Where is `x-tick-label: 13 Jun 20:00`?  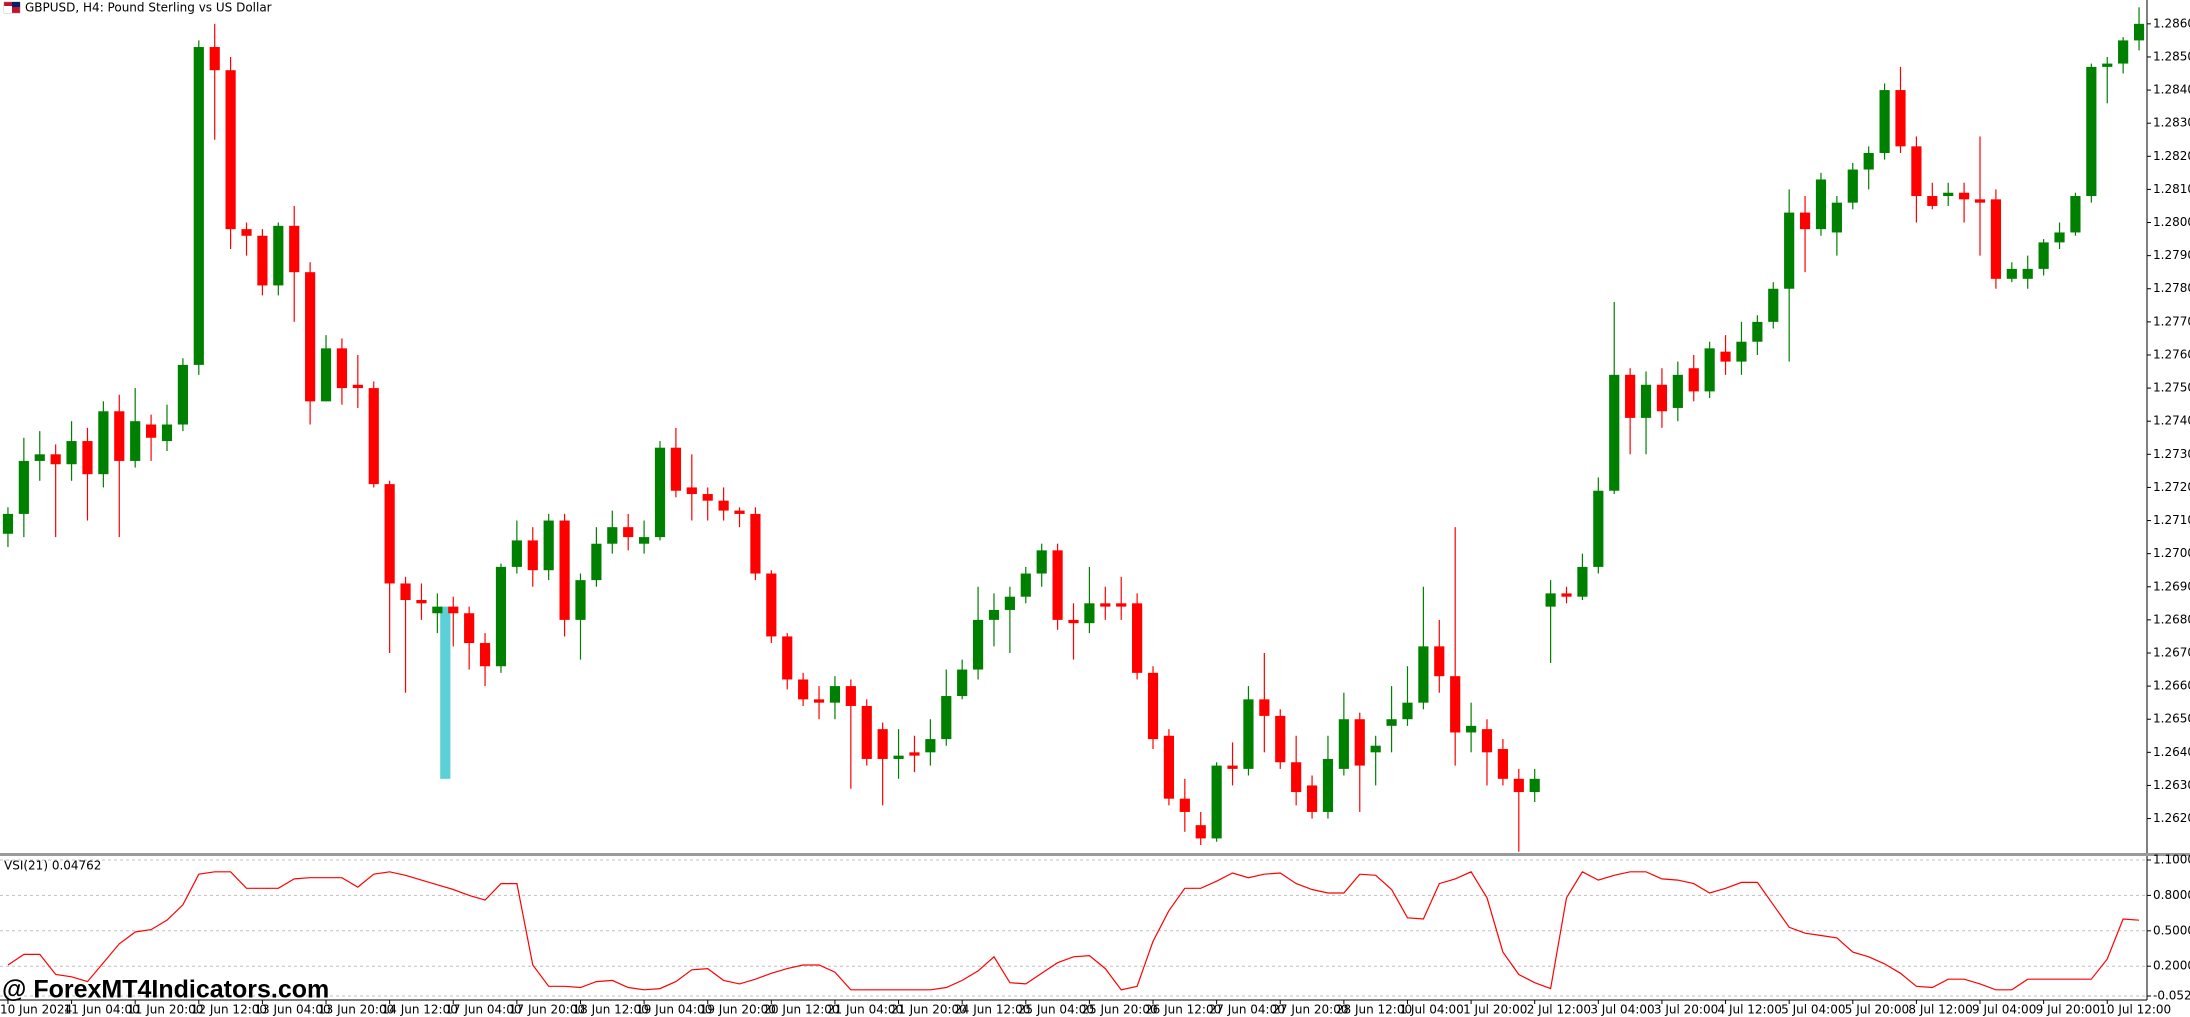
x-tick-label: 13 Jun 20:00 is located at coordinates (356, 1010).